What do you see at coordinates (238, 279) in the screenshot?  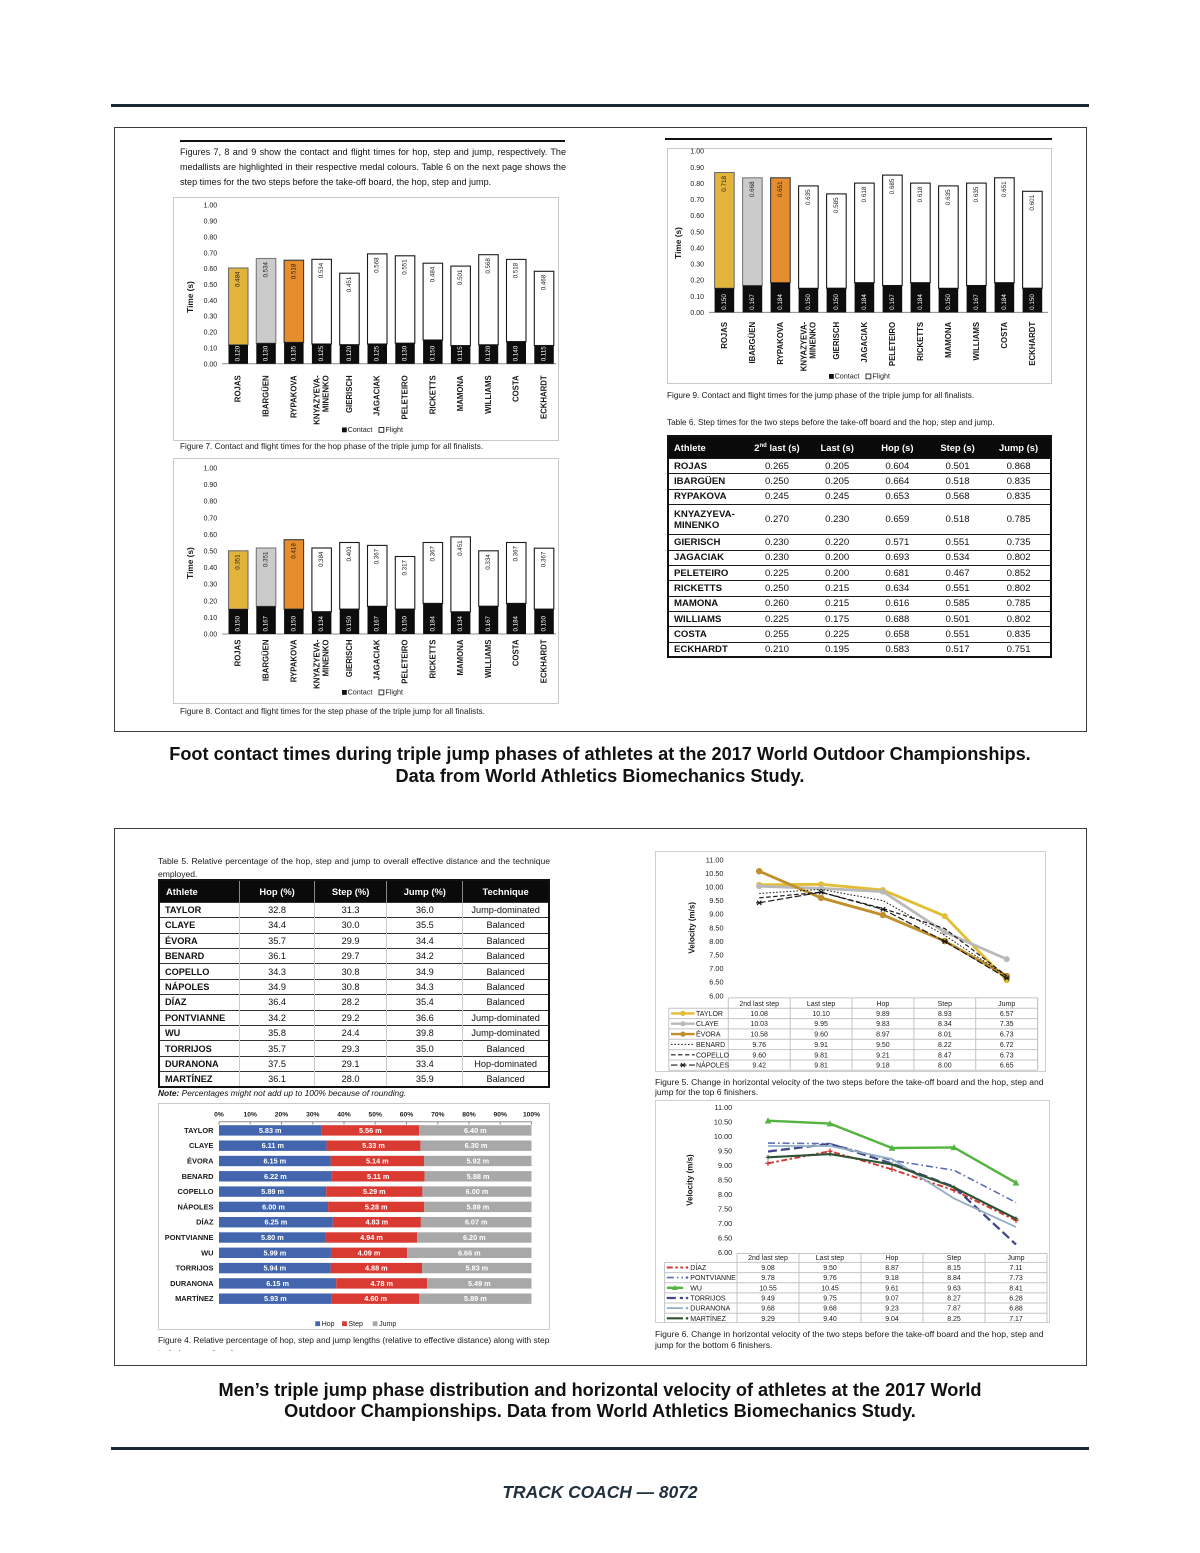 I see `svg-text: 0.484` at bounding box center [238, 279].